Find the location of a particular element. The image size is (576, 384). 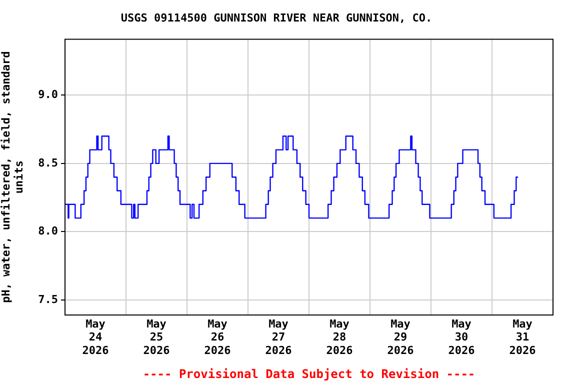

text: ---- Provisional Data Subject to Revision ---- is located at coordinates (309, 374).